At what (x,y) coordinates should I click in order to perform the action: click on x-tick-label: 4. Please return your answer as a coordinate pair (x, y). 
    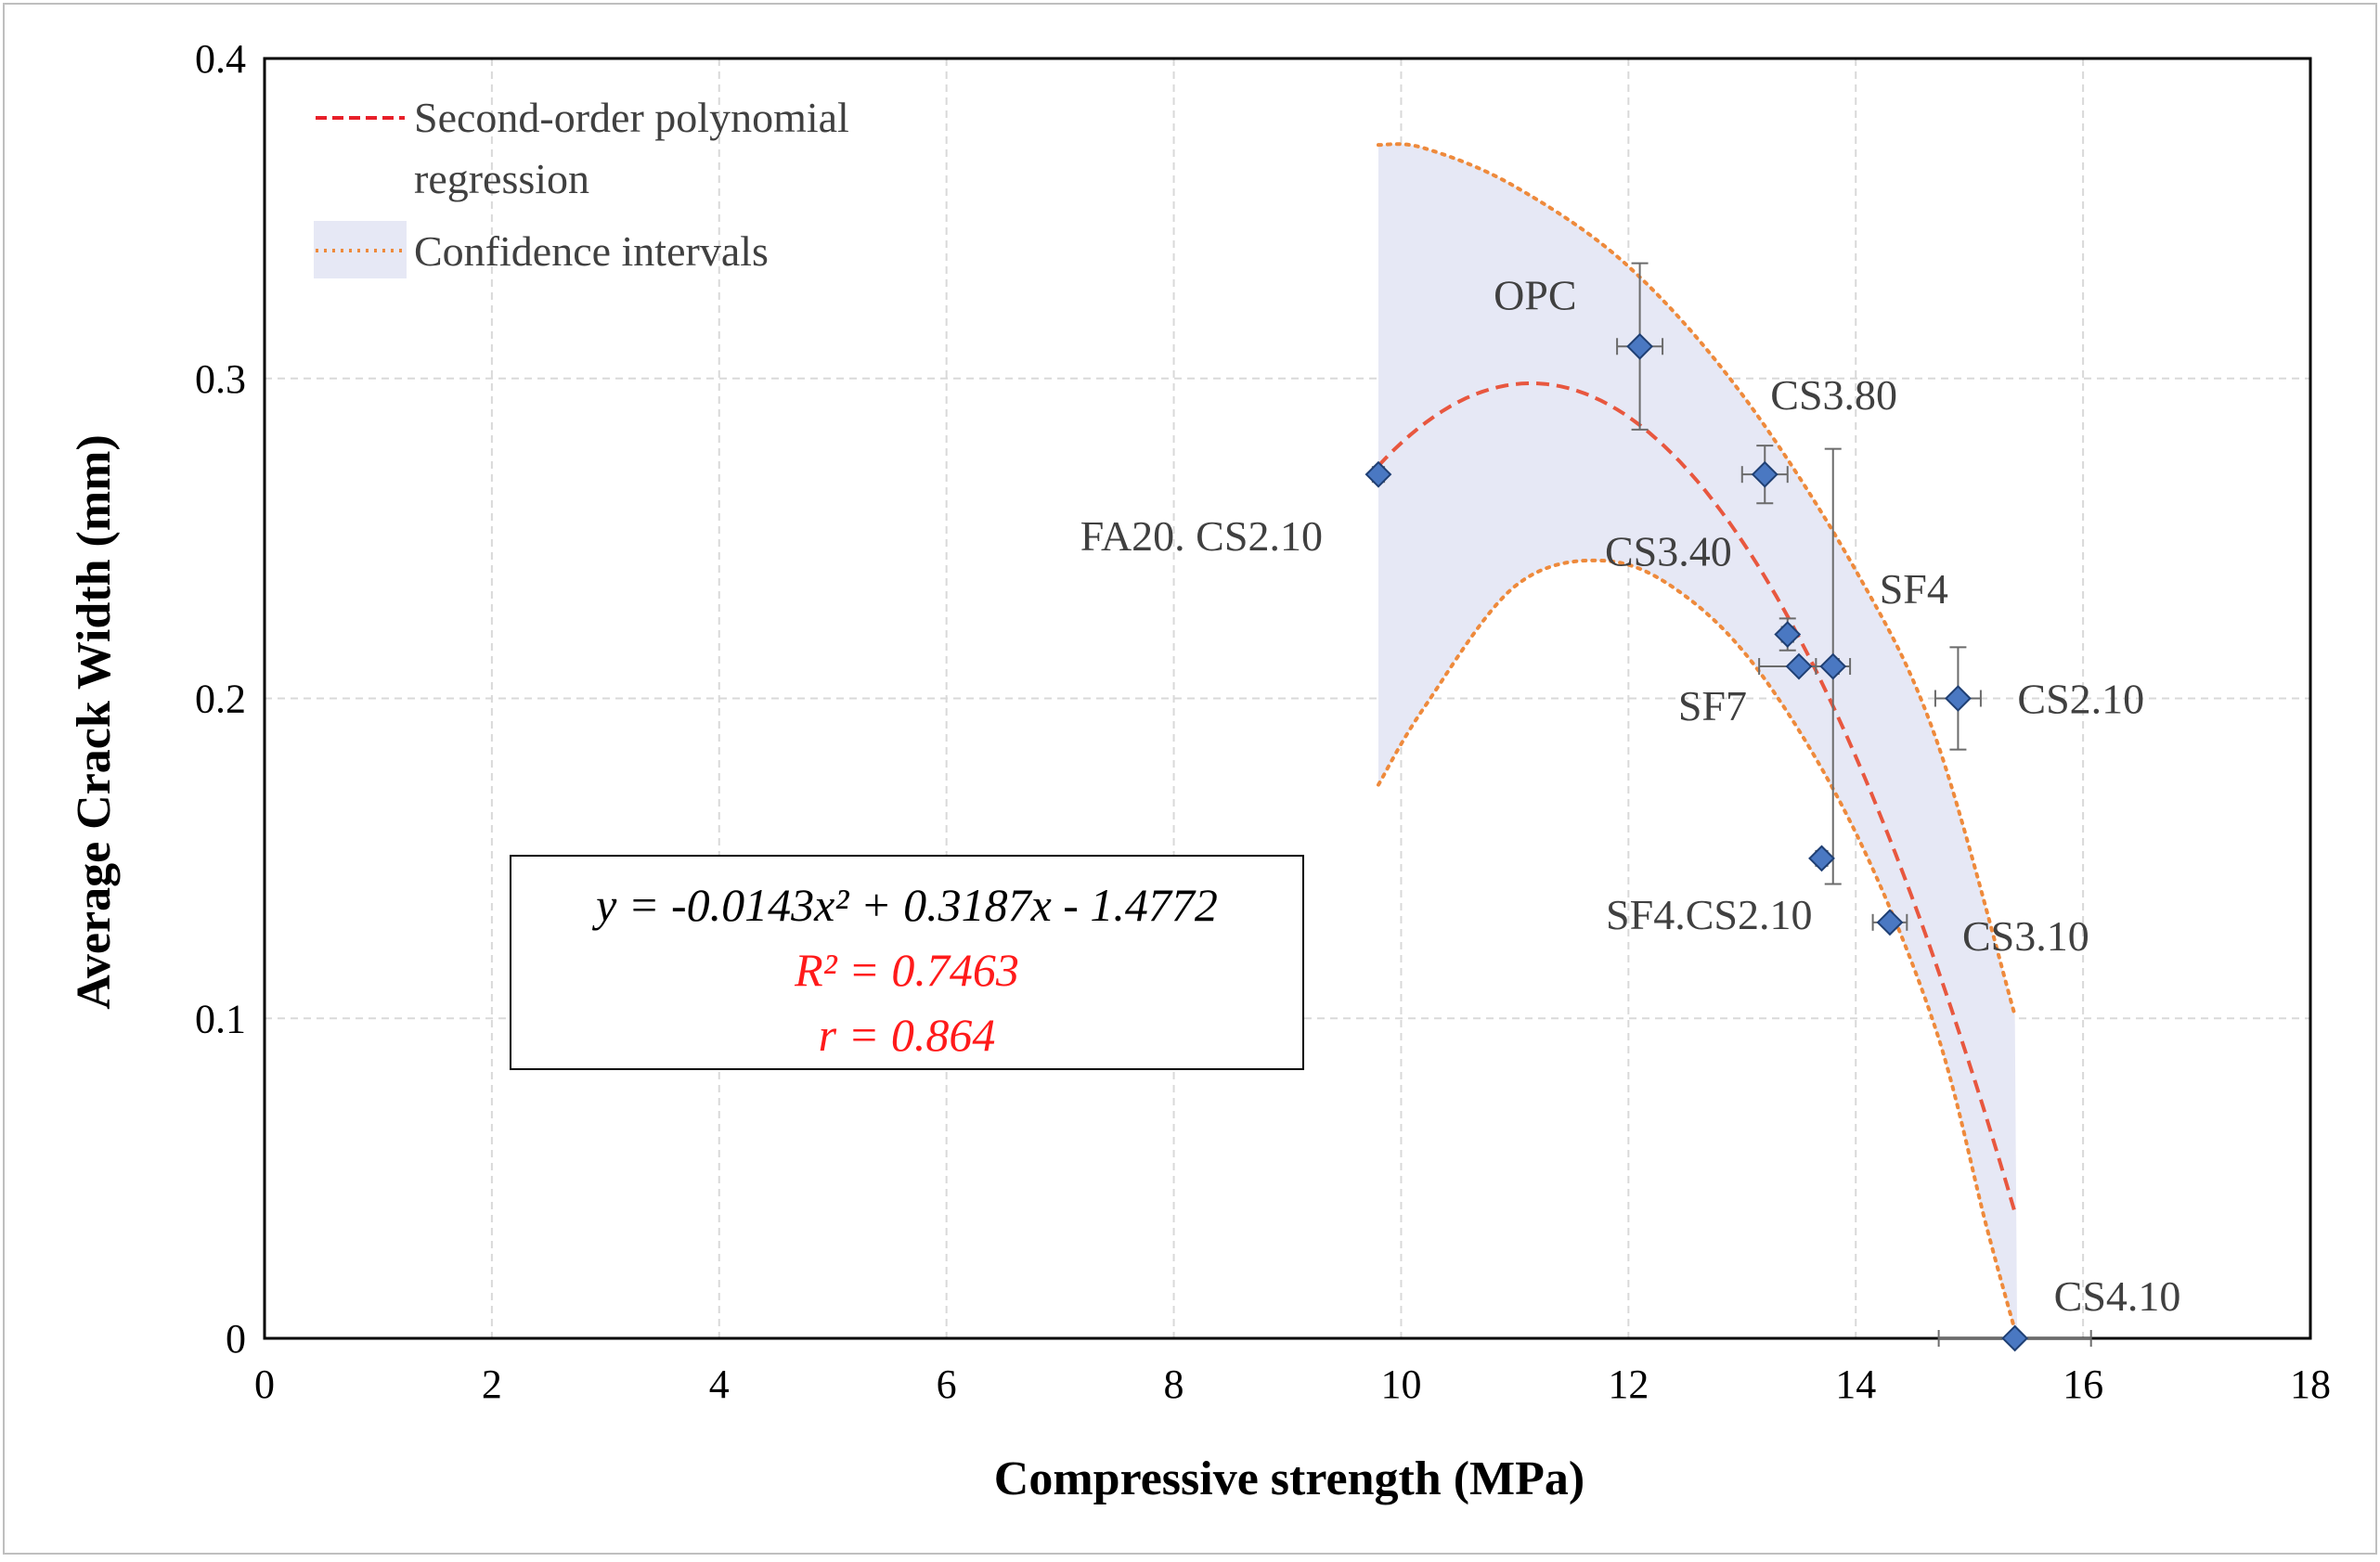
    Looking at the image, I should click on (719, 1384).